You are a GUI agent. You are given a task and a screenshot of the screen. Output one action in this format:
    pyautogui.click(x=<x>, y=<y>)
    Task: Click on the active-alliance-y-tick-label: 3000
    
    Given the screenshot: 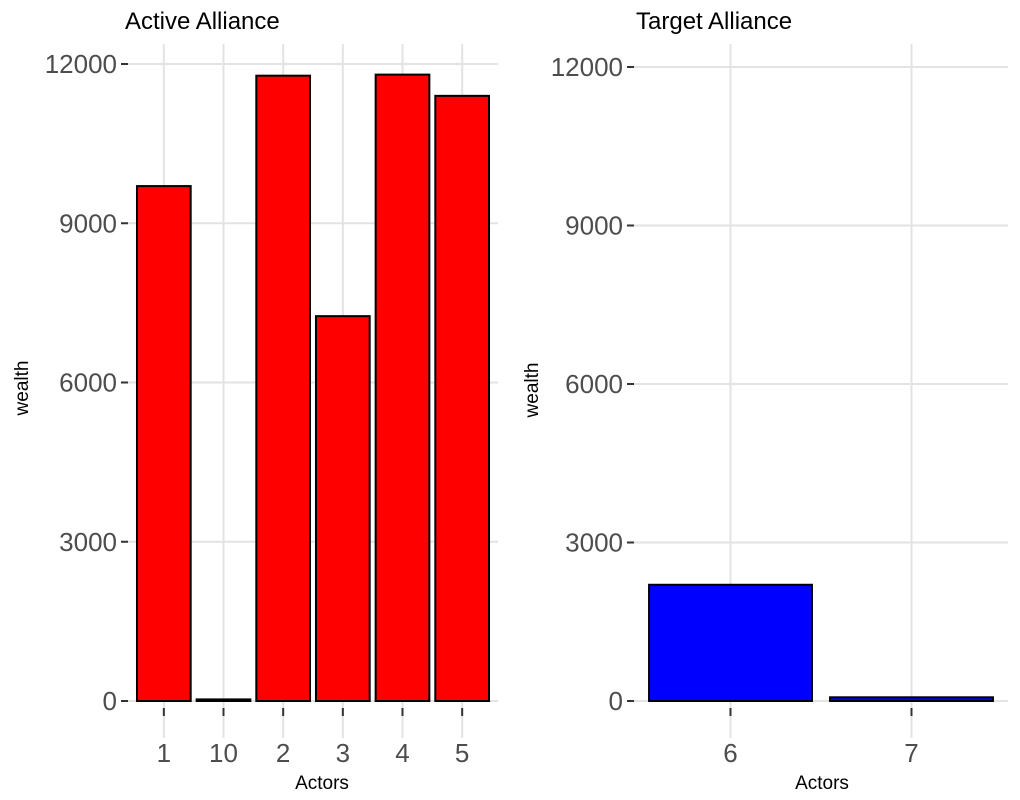 What is the action you would take?
    pyautogui.click(x=88, y=542)
    